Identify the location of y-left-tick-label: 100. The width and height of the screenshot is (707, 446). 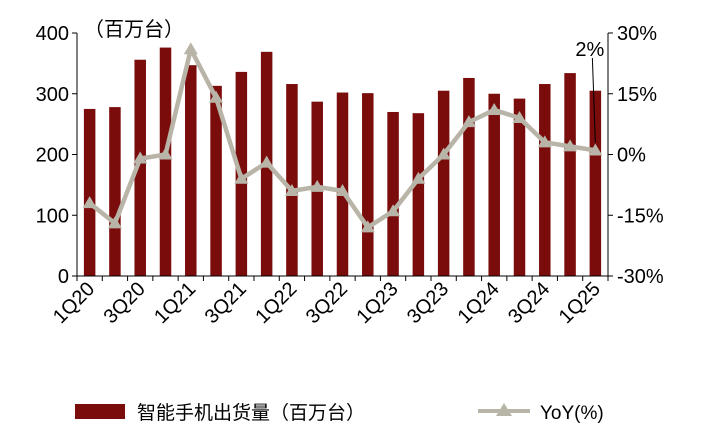
(52, 216).